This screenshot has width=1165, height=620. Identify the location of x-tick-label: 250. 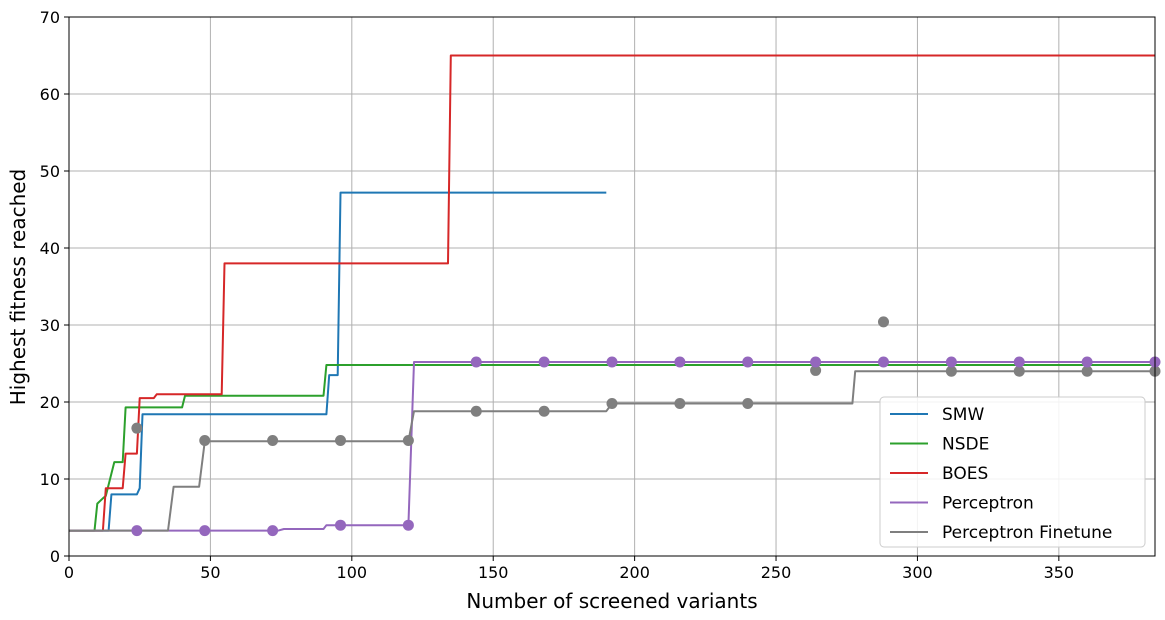
(776, 572).